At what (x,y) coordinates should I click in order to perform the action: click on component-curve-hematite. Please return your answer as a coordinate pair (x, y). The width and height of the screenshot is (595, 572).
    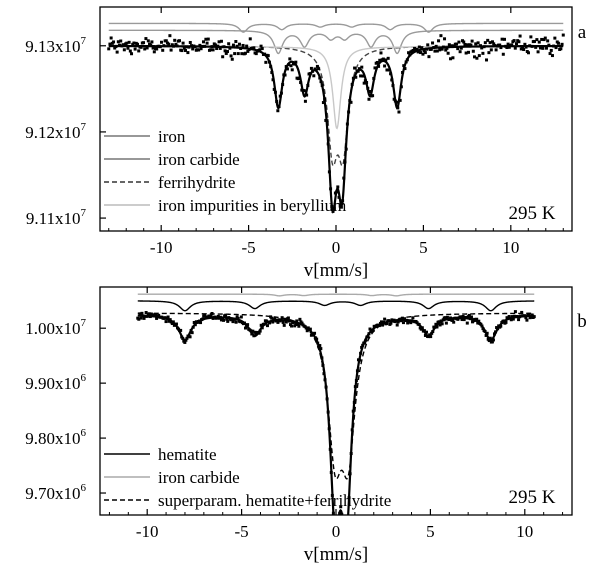
    Looking at the image, I should click on (336, 306).